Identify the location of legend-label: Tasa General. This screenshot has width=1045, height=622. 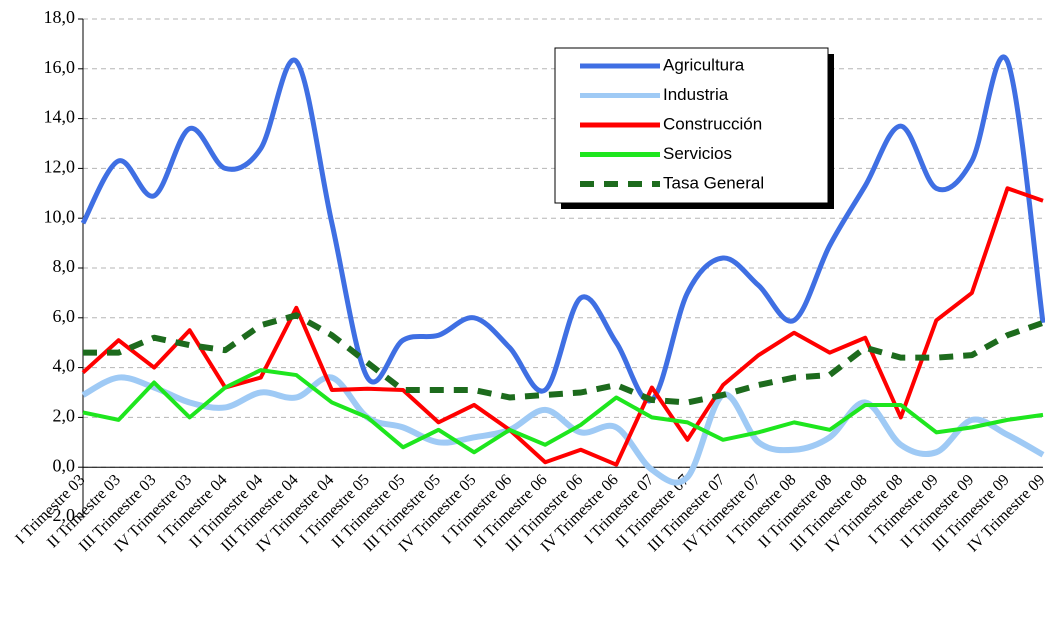
(713, 182).